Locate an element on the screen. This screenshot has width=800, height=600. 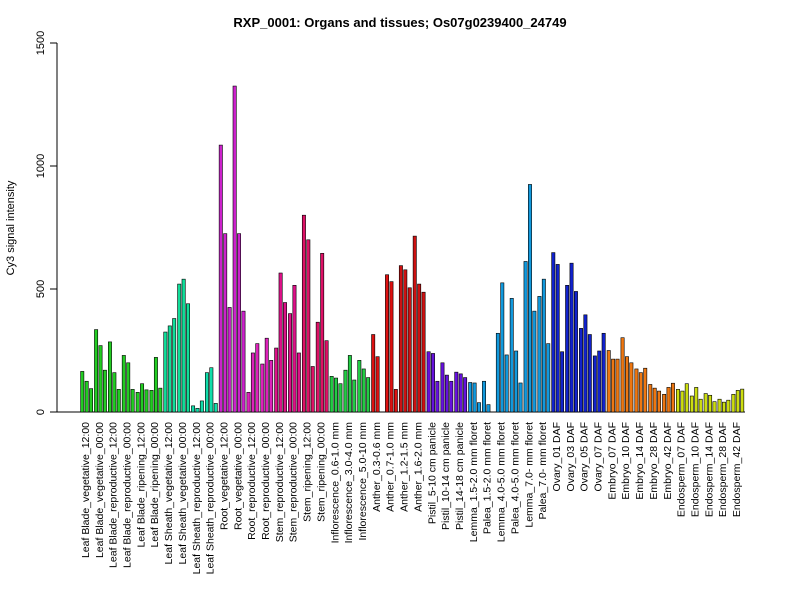
x-tick-label: Lemma_1.5-2.0 mm floret is located at coordinates (474, 482).